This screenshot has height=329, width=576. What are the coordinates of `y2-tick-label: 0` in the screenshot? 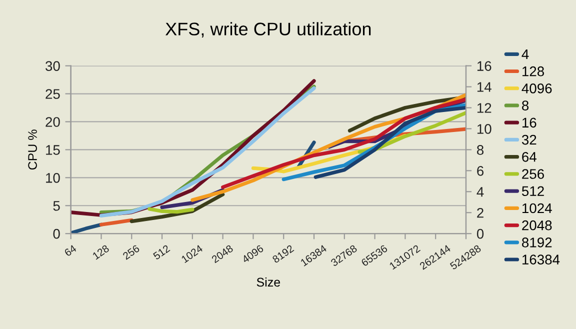 It's located at (480, 233).